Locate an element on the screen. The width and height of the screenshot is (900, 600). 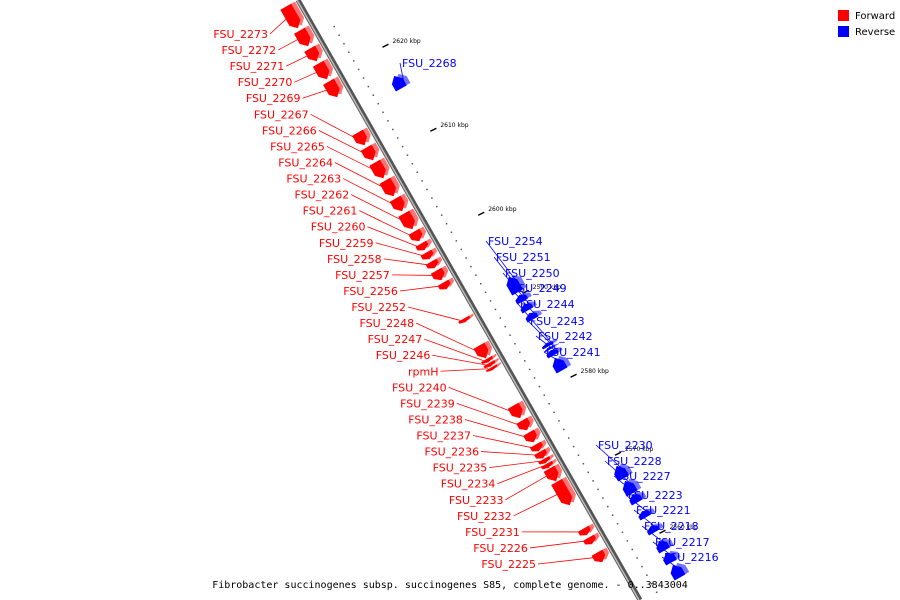
gene-label: FSU_2242 is located at coordinates (565, 336).